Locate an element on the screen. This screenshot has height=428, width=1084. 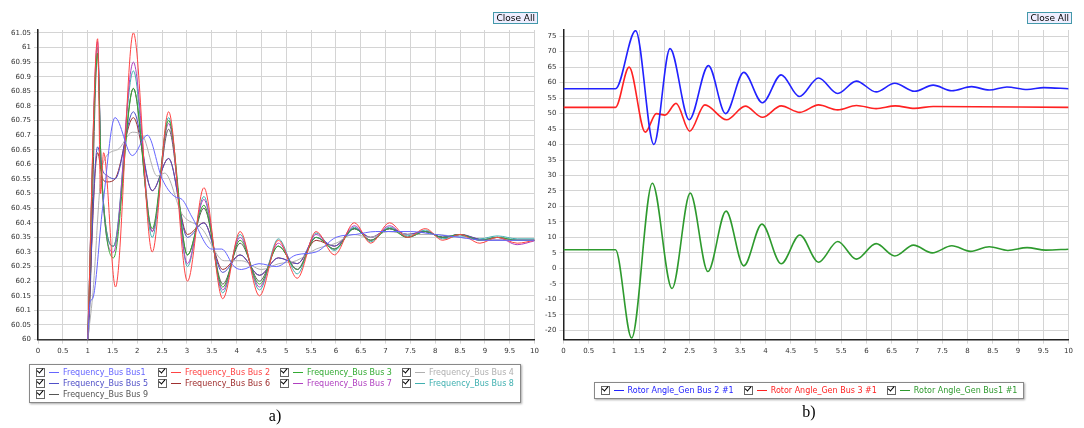
legend-label: Frequency_Bus Bus 9 is located at coordinates (106, 394).